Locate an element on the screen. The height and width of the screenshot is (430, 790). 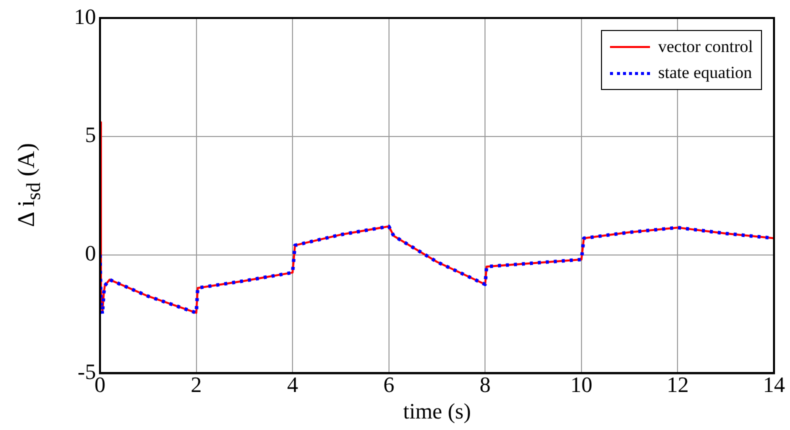
x-tick-label: 12 is located at coordinates (677, 385).